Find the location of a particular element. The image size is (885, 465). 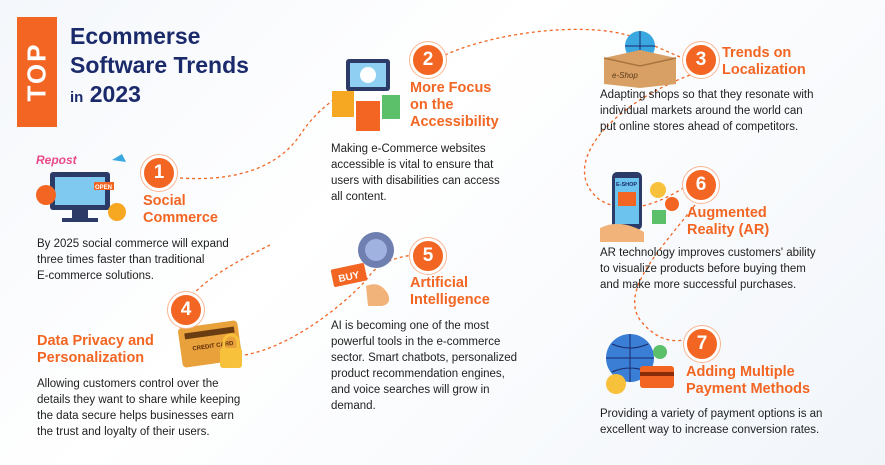

globe-box-icon: e-Shop is located at coordinates (640, 59).